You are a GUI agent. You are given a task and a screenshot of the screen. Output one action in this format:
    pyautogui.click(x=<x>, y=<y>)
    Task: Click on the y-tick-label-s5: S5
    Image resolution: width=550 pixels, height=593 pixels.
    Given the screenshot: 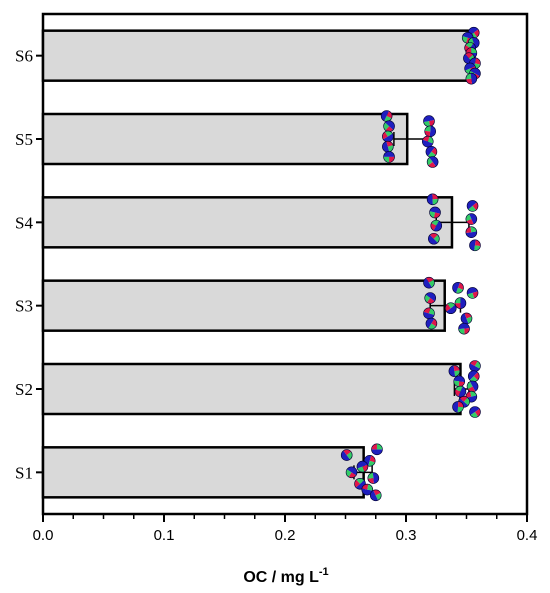 What is the action you would take?
    pyautogui.click(x=24, y=139)
    